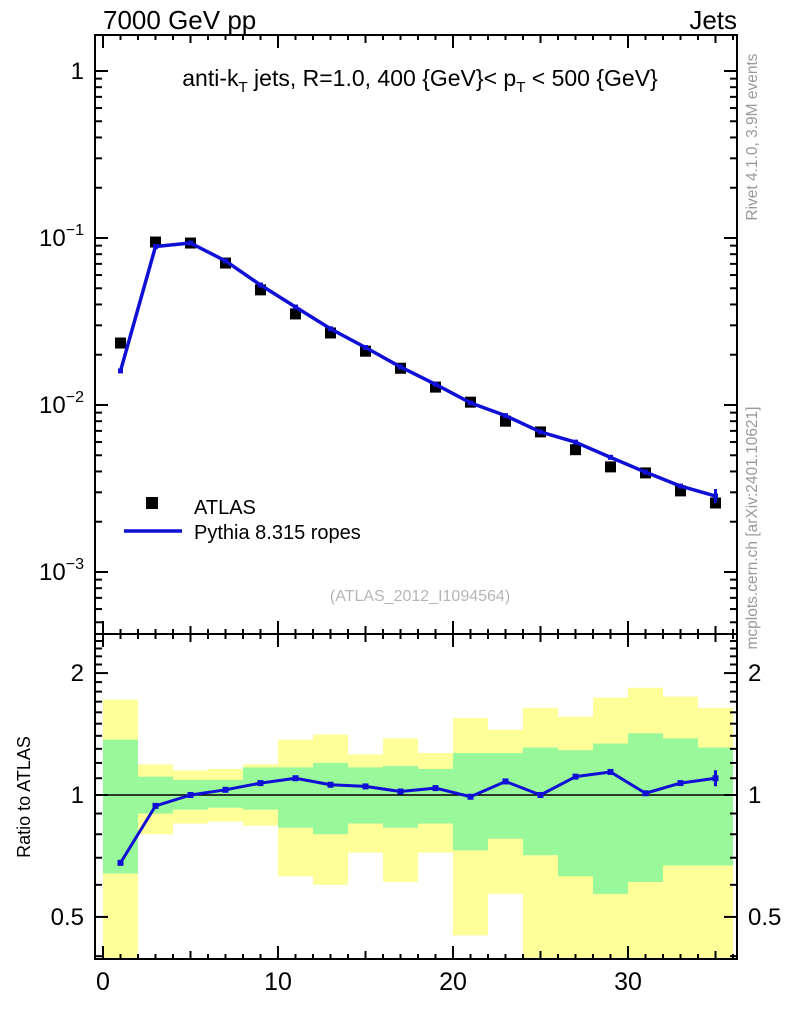  I want to click on y-tick-label: 10⁻¹, so click(61, 237).